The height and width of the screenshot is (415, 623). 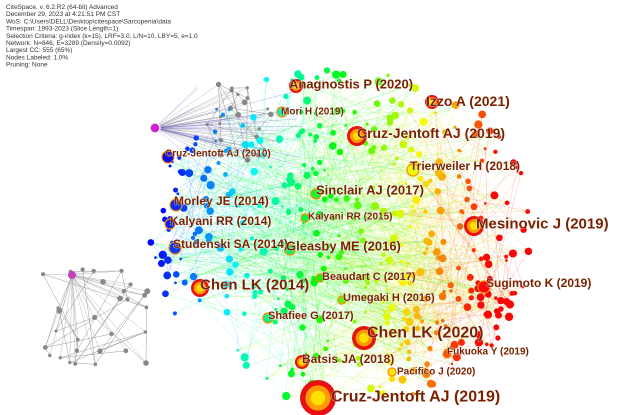 What do you see at coordinates (27, 65) in the screenshot?
I see `header-line: Pruning: None` at bounding box center [27, 65].